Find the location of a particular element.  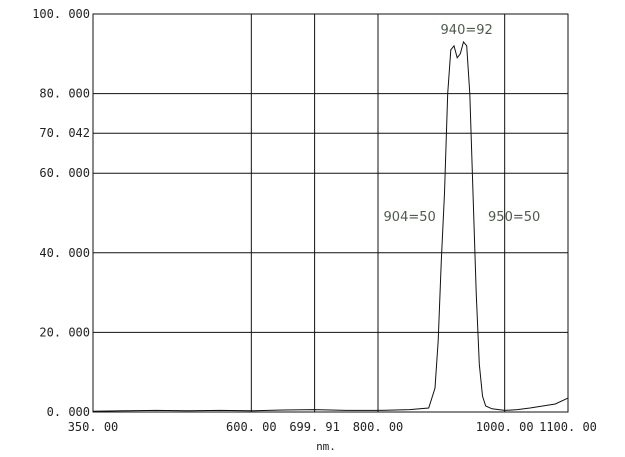

annotation-label: 940=92 is located at coordinates (467, 30).